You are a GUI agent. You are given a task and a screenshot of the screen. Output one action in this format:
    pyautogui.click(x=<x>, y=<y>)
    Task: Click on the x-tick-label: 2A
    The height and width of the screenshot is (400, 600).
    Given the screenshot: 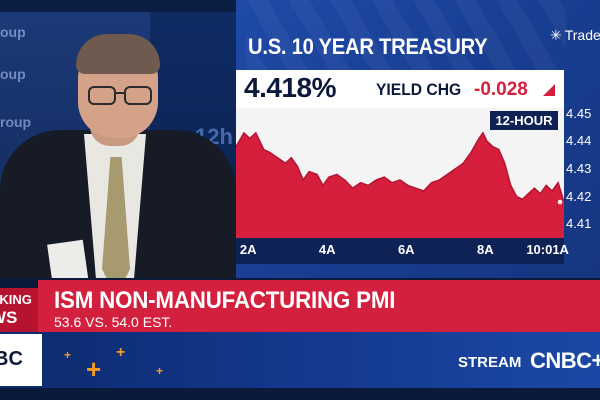 What is the action you would take?
    pyautogui.click(x=248, y=249)
    